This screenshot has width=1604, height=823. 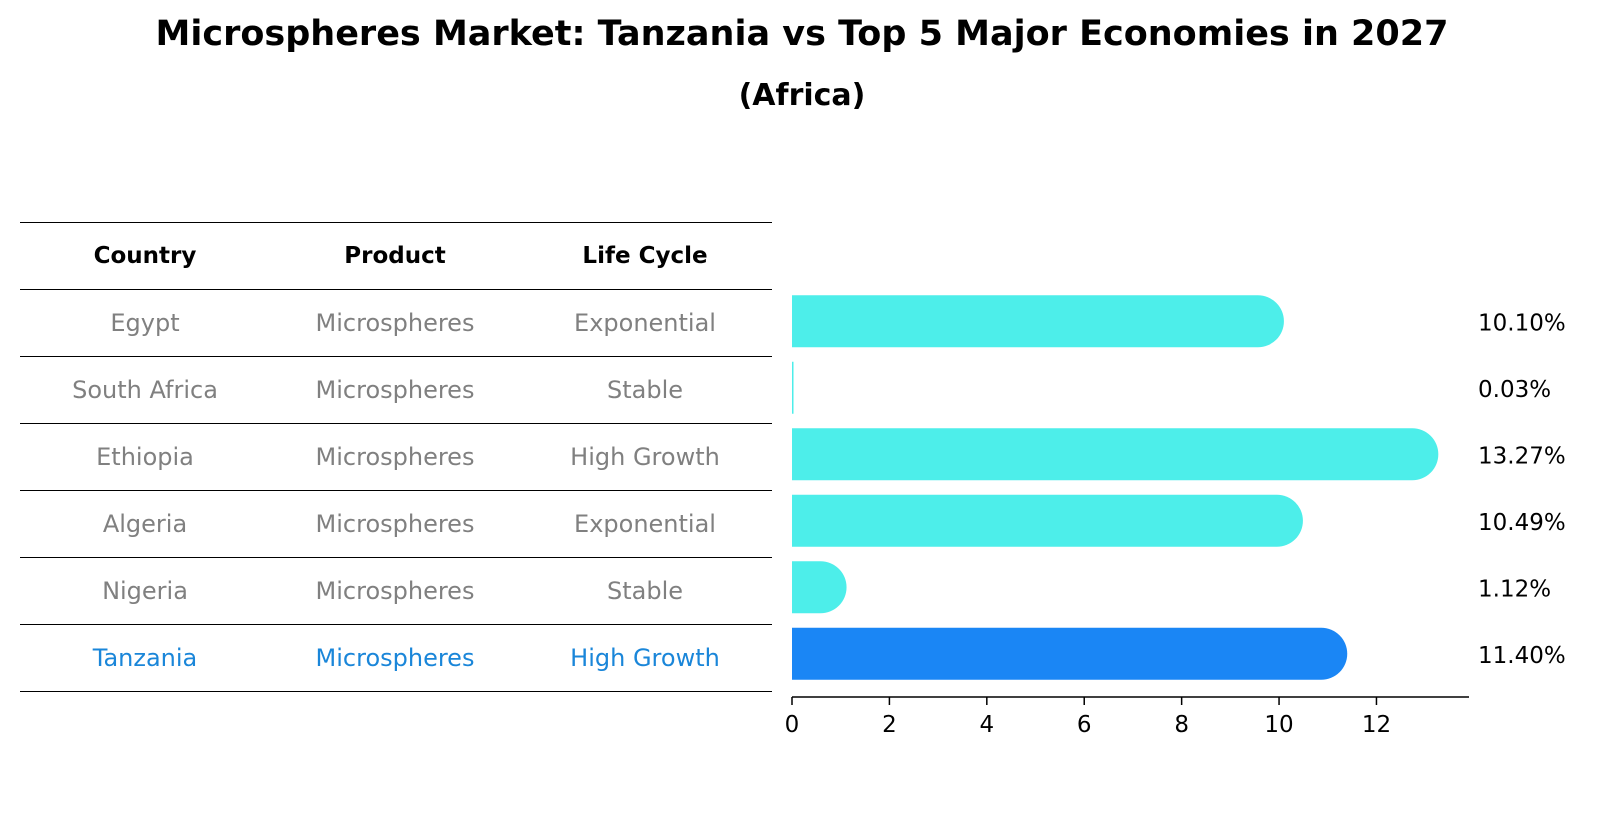 I want to click on bar-south-africa, so click(x=793, y=387).